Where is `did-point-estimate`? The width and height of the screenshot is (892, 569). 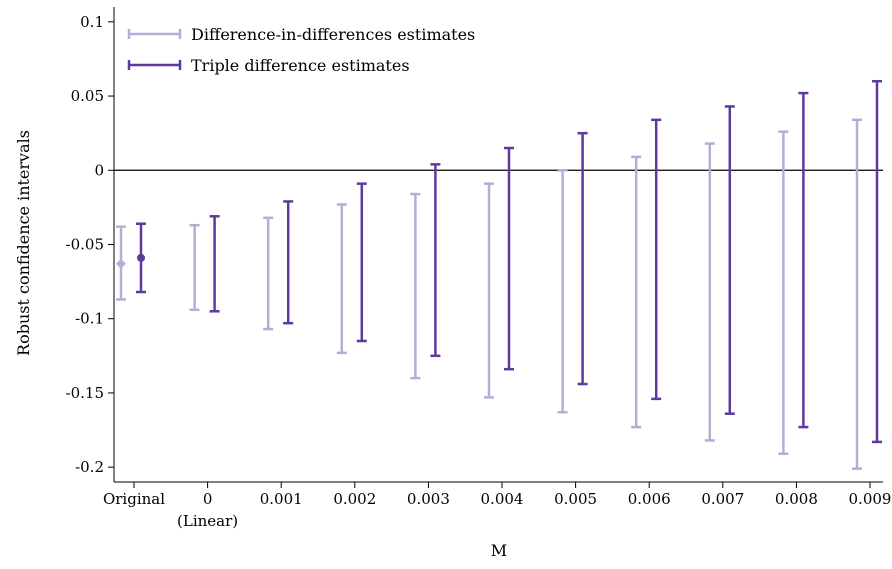
did-point-estimate is located at coordinates (121, 263).